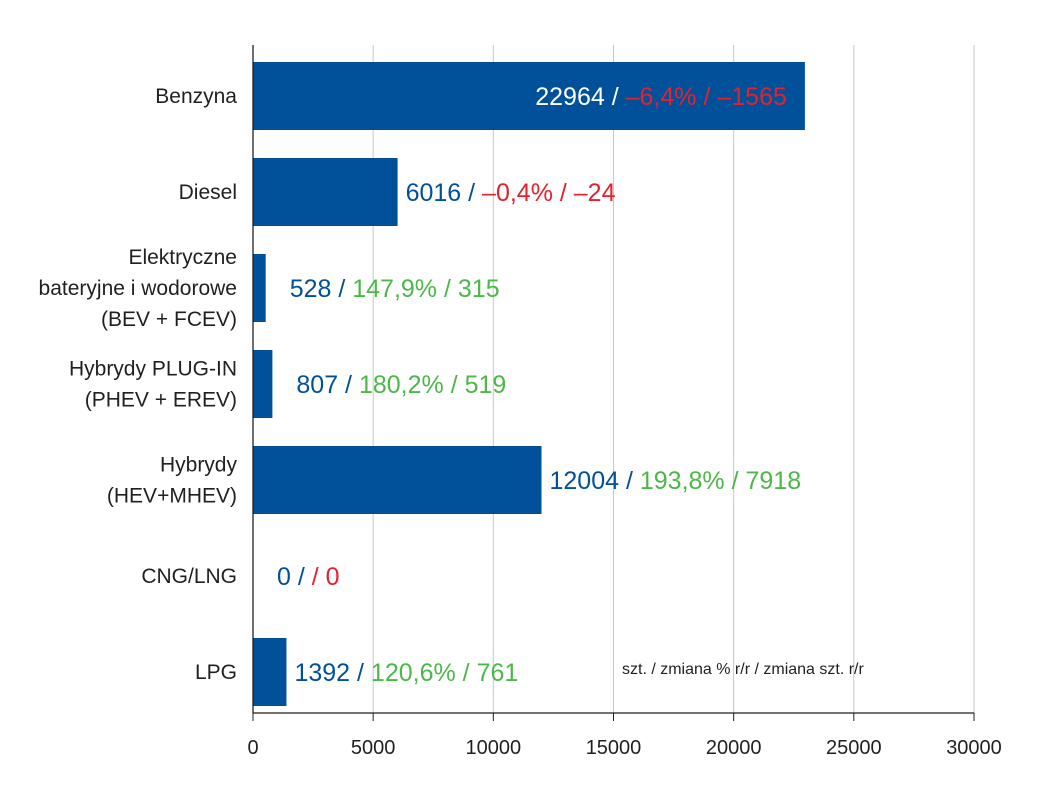 This screenshot has width=1044, height=809. Describe the element at coordinates (434, 193) in the screenshot. I see `data-label-value: 6016` at that location.